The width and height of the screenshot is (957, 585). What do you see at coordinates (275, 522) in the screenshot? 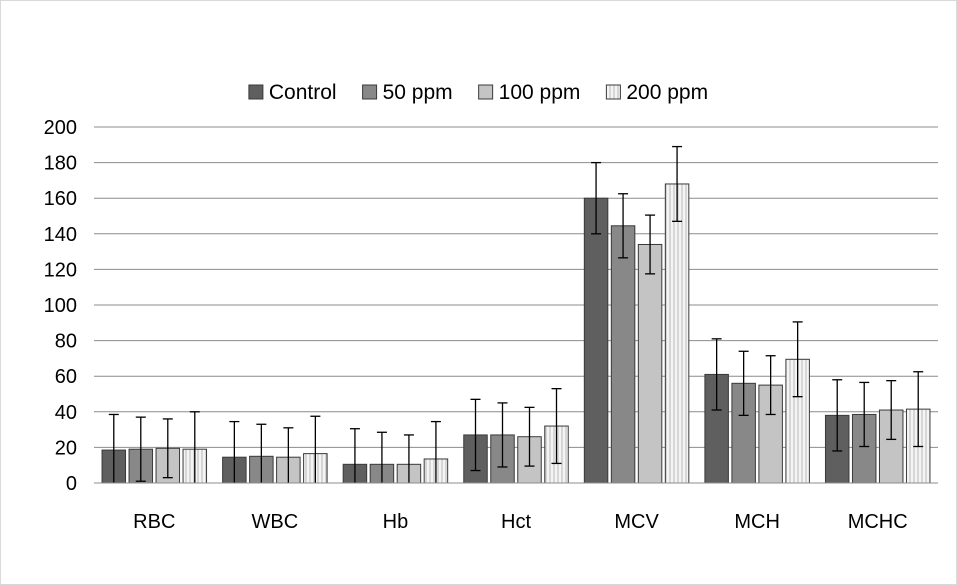
I see `x-tick-label: WBC` at bounding box center [275, 522].